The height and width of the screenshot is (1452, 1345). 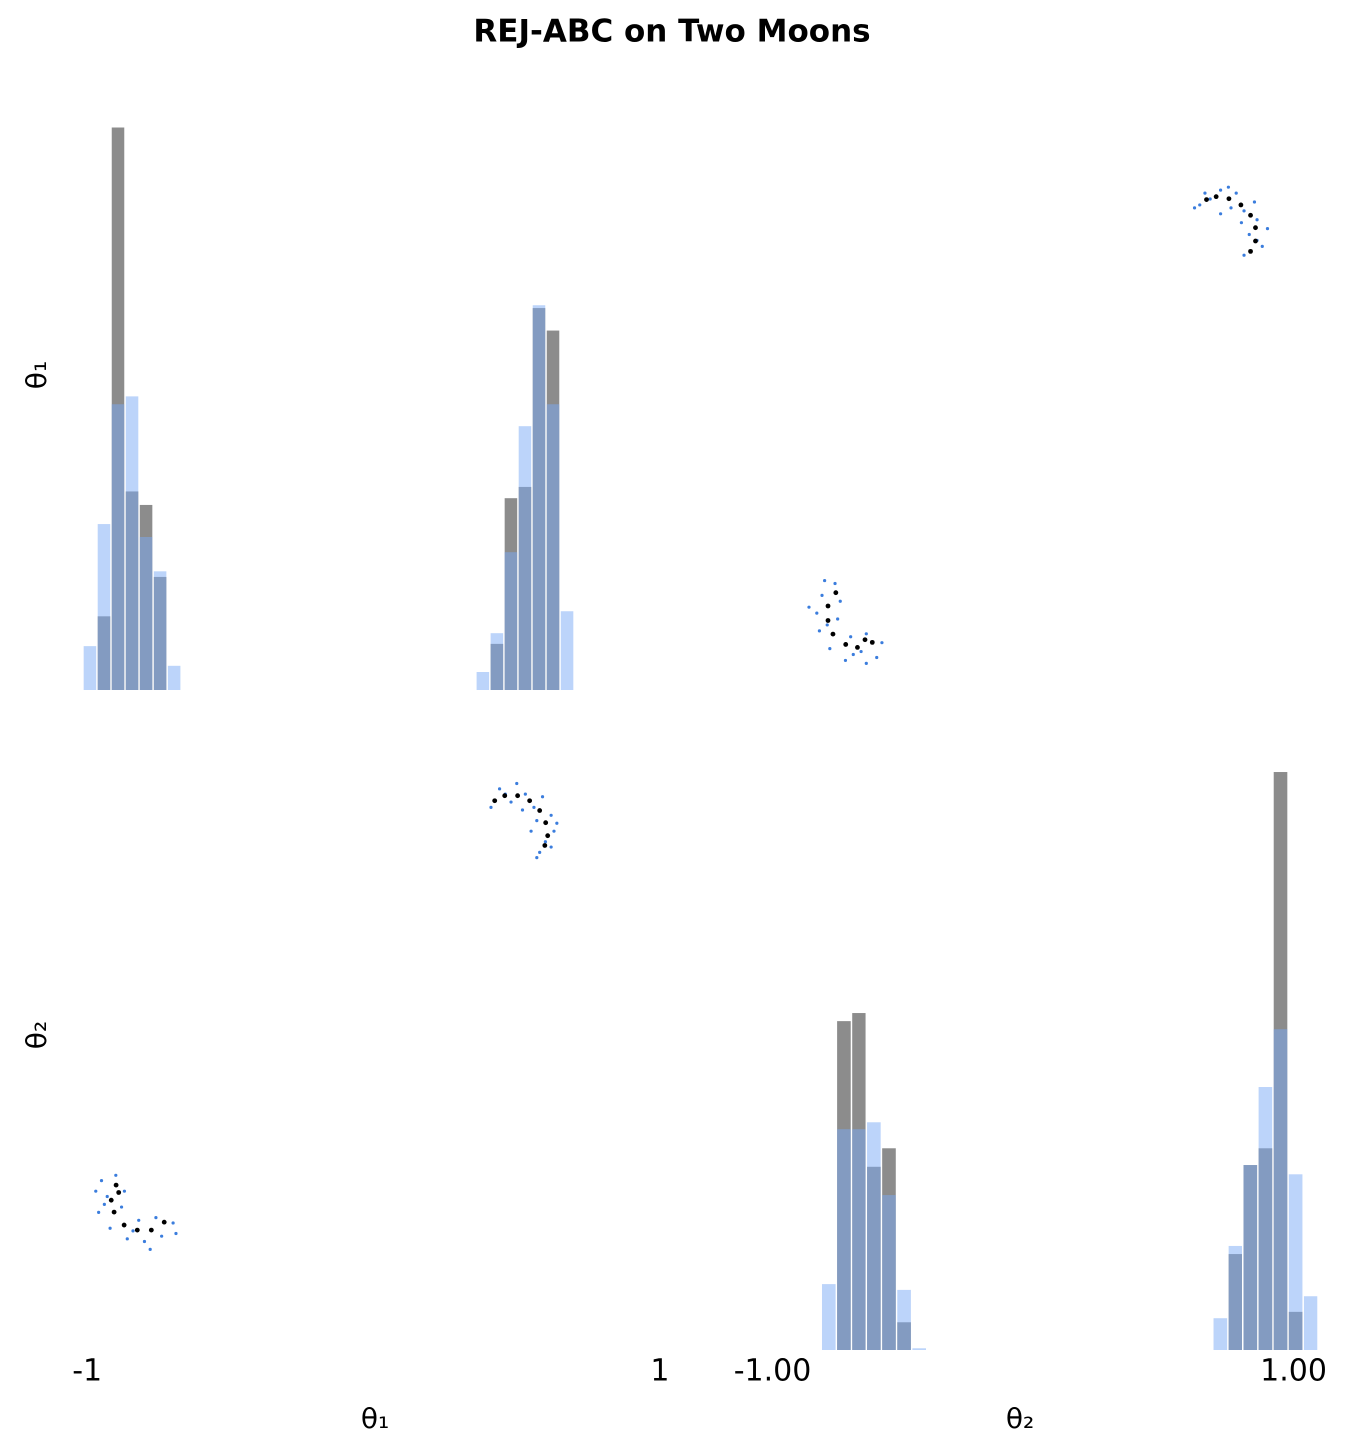 What do you see at coordinates (1020, 1418) in the screenshot?
I see `x-axis-label: θ₂` at bounding box center [1020, 1418].